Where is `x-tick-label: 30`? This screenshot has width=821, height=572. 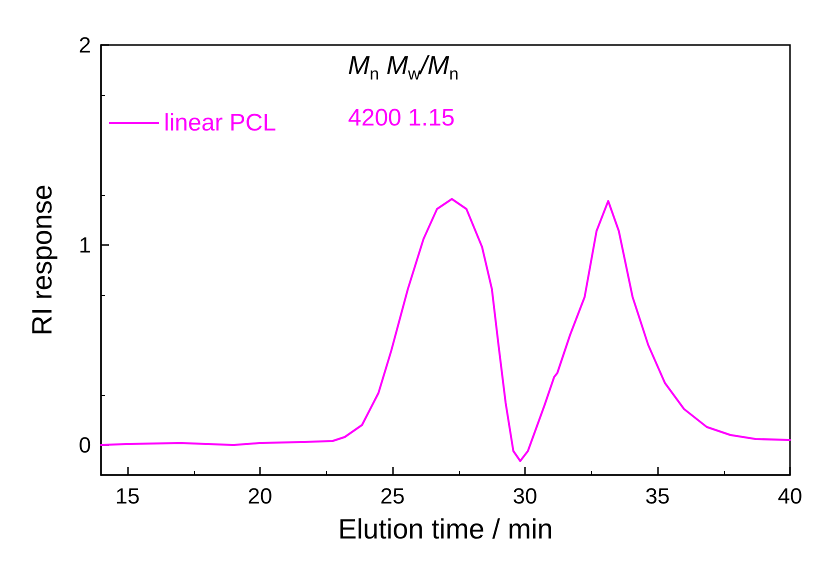 x-tick-label: 30 is located at coordinates (525, 496).